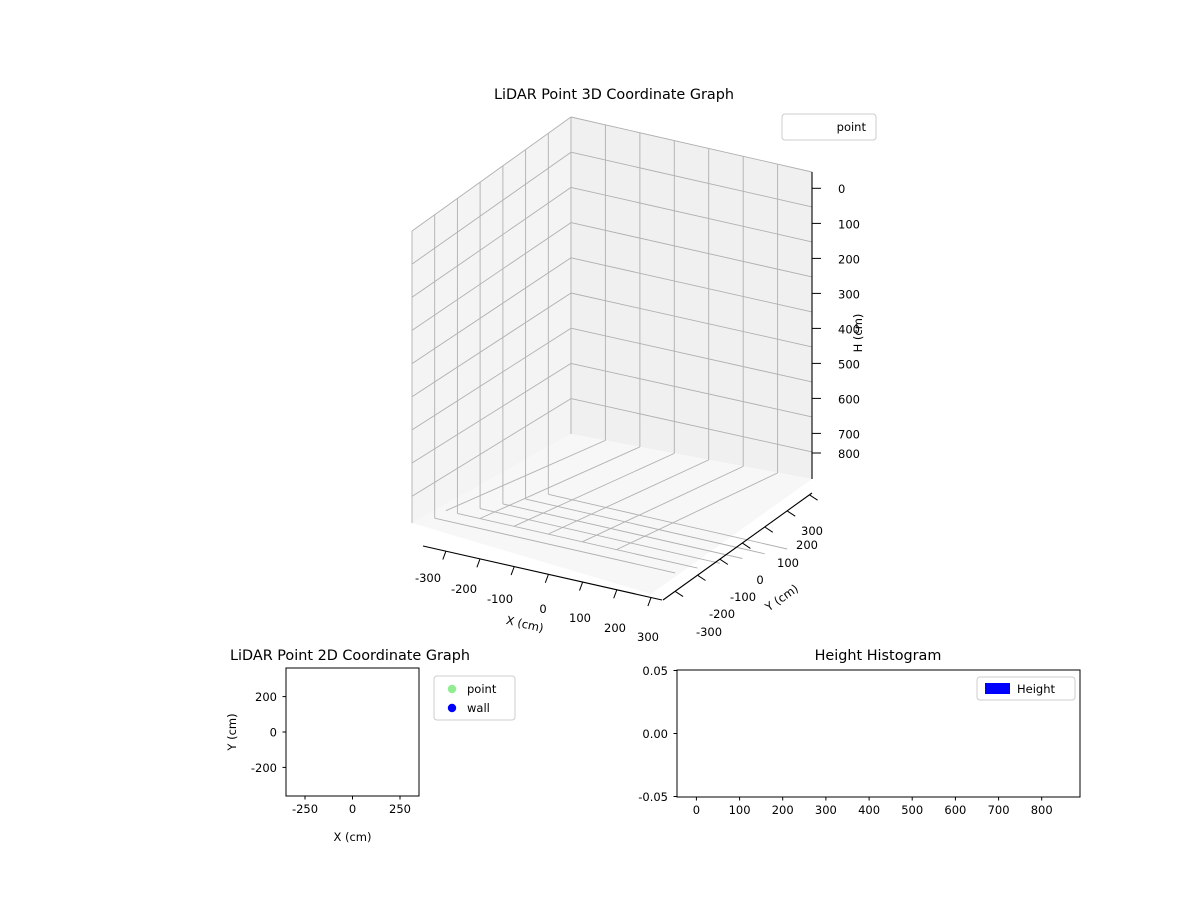  I want to click on legend-hist: Height, so click(1026, 688).